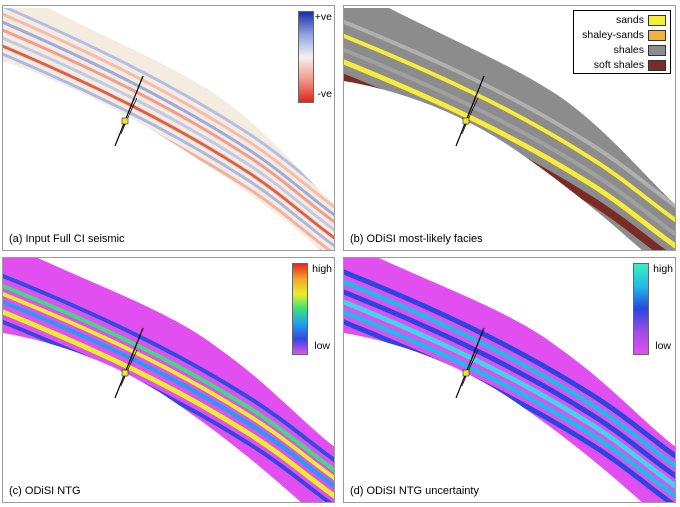  Describe the element at coordinates (323, 17) in the screenshot. I see `colorbar-top-label: +ve` at that location.